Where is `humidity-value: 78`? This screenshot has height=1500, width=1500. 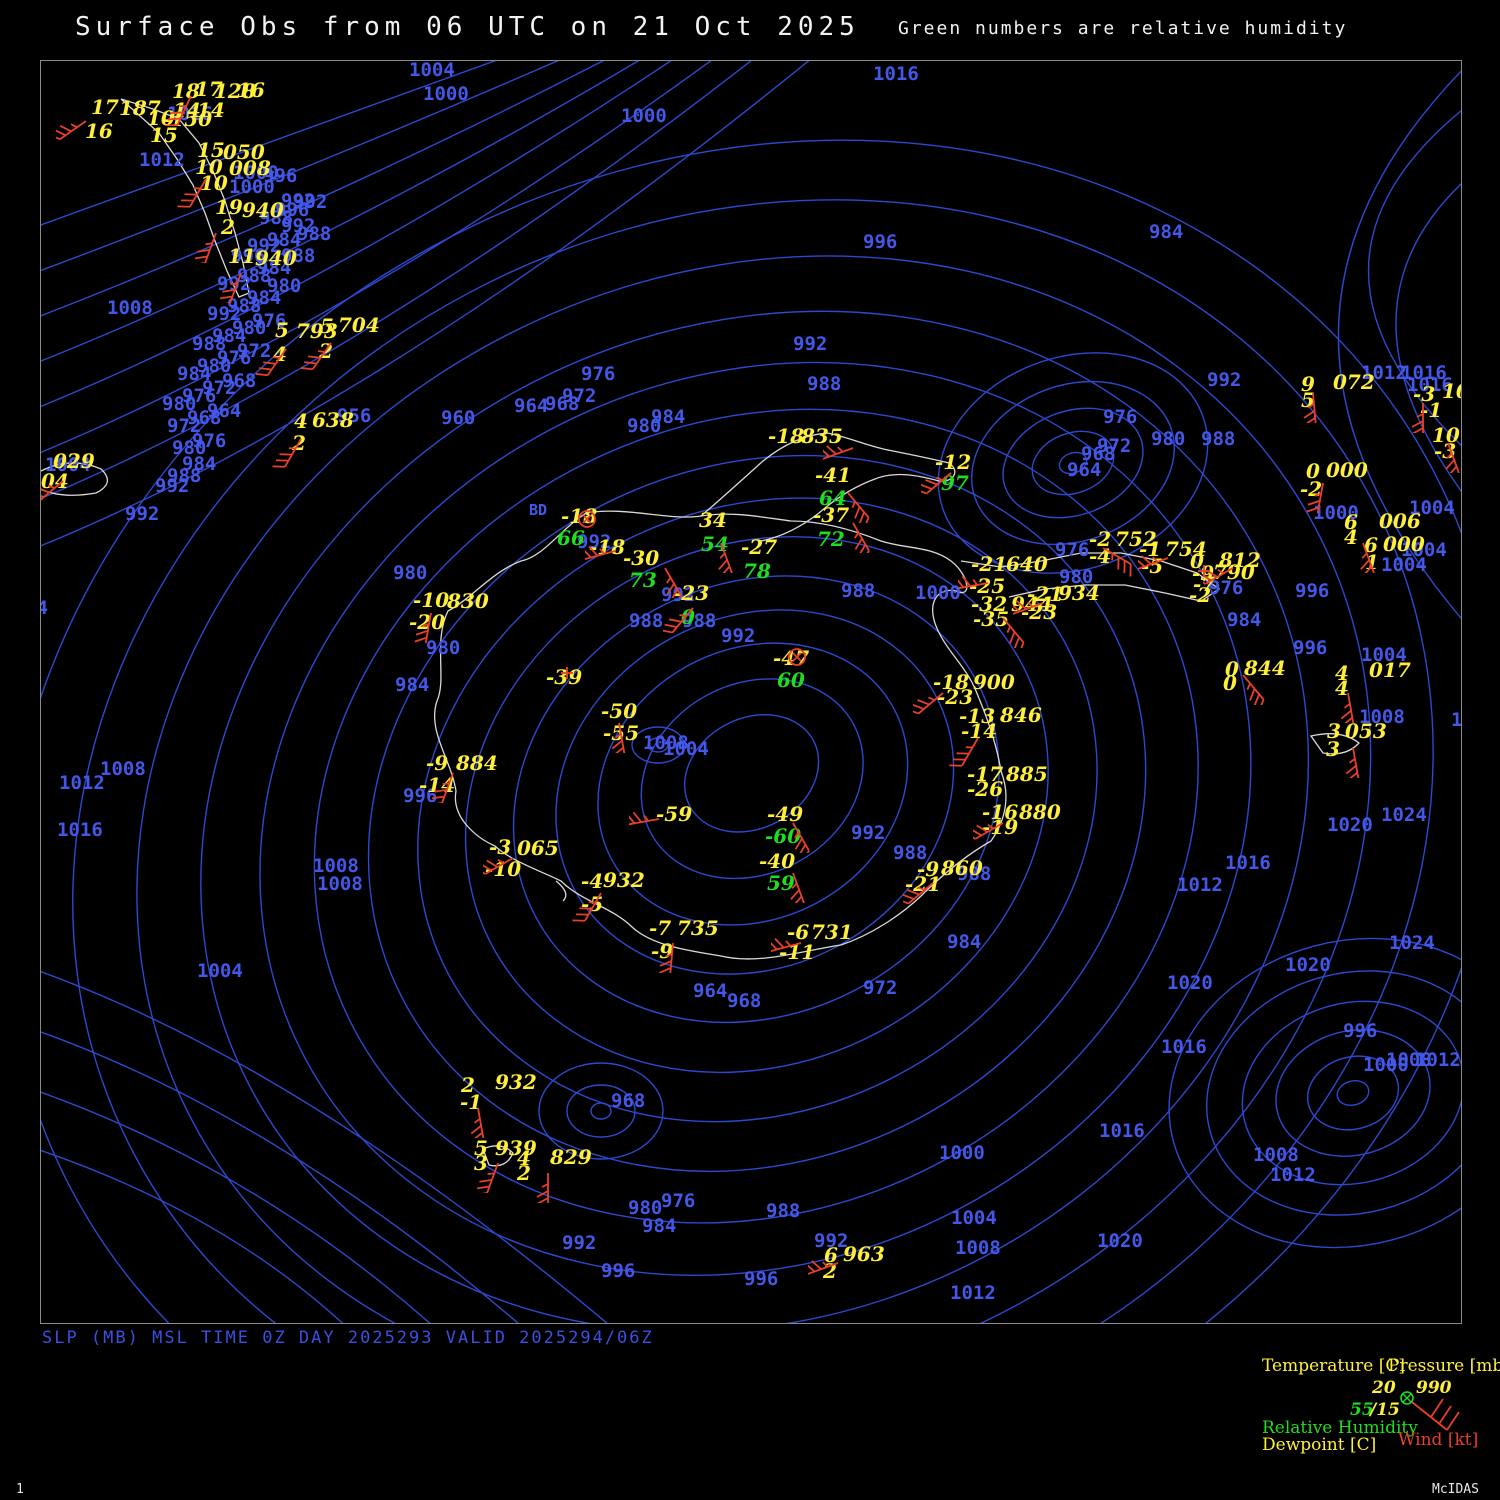 humidity-value: 78 is located at coordinates (757, 571).